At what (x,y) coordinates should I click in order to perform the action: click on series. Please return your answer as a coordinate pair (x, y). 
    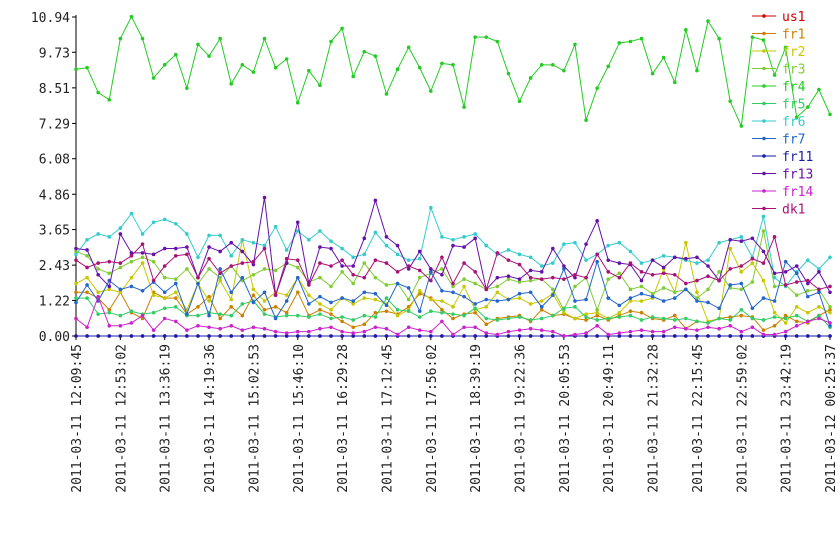
    Looking at the image, I should click on (453, 293).